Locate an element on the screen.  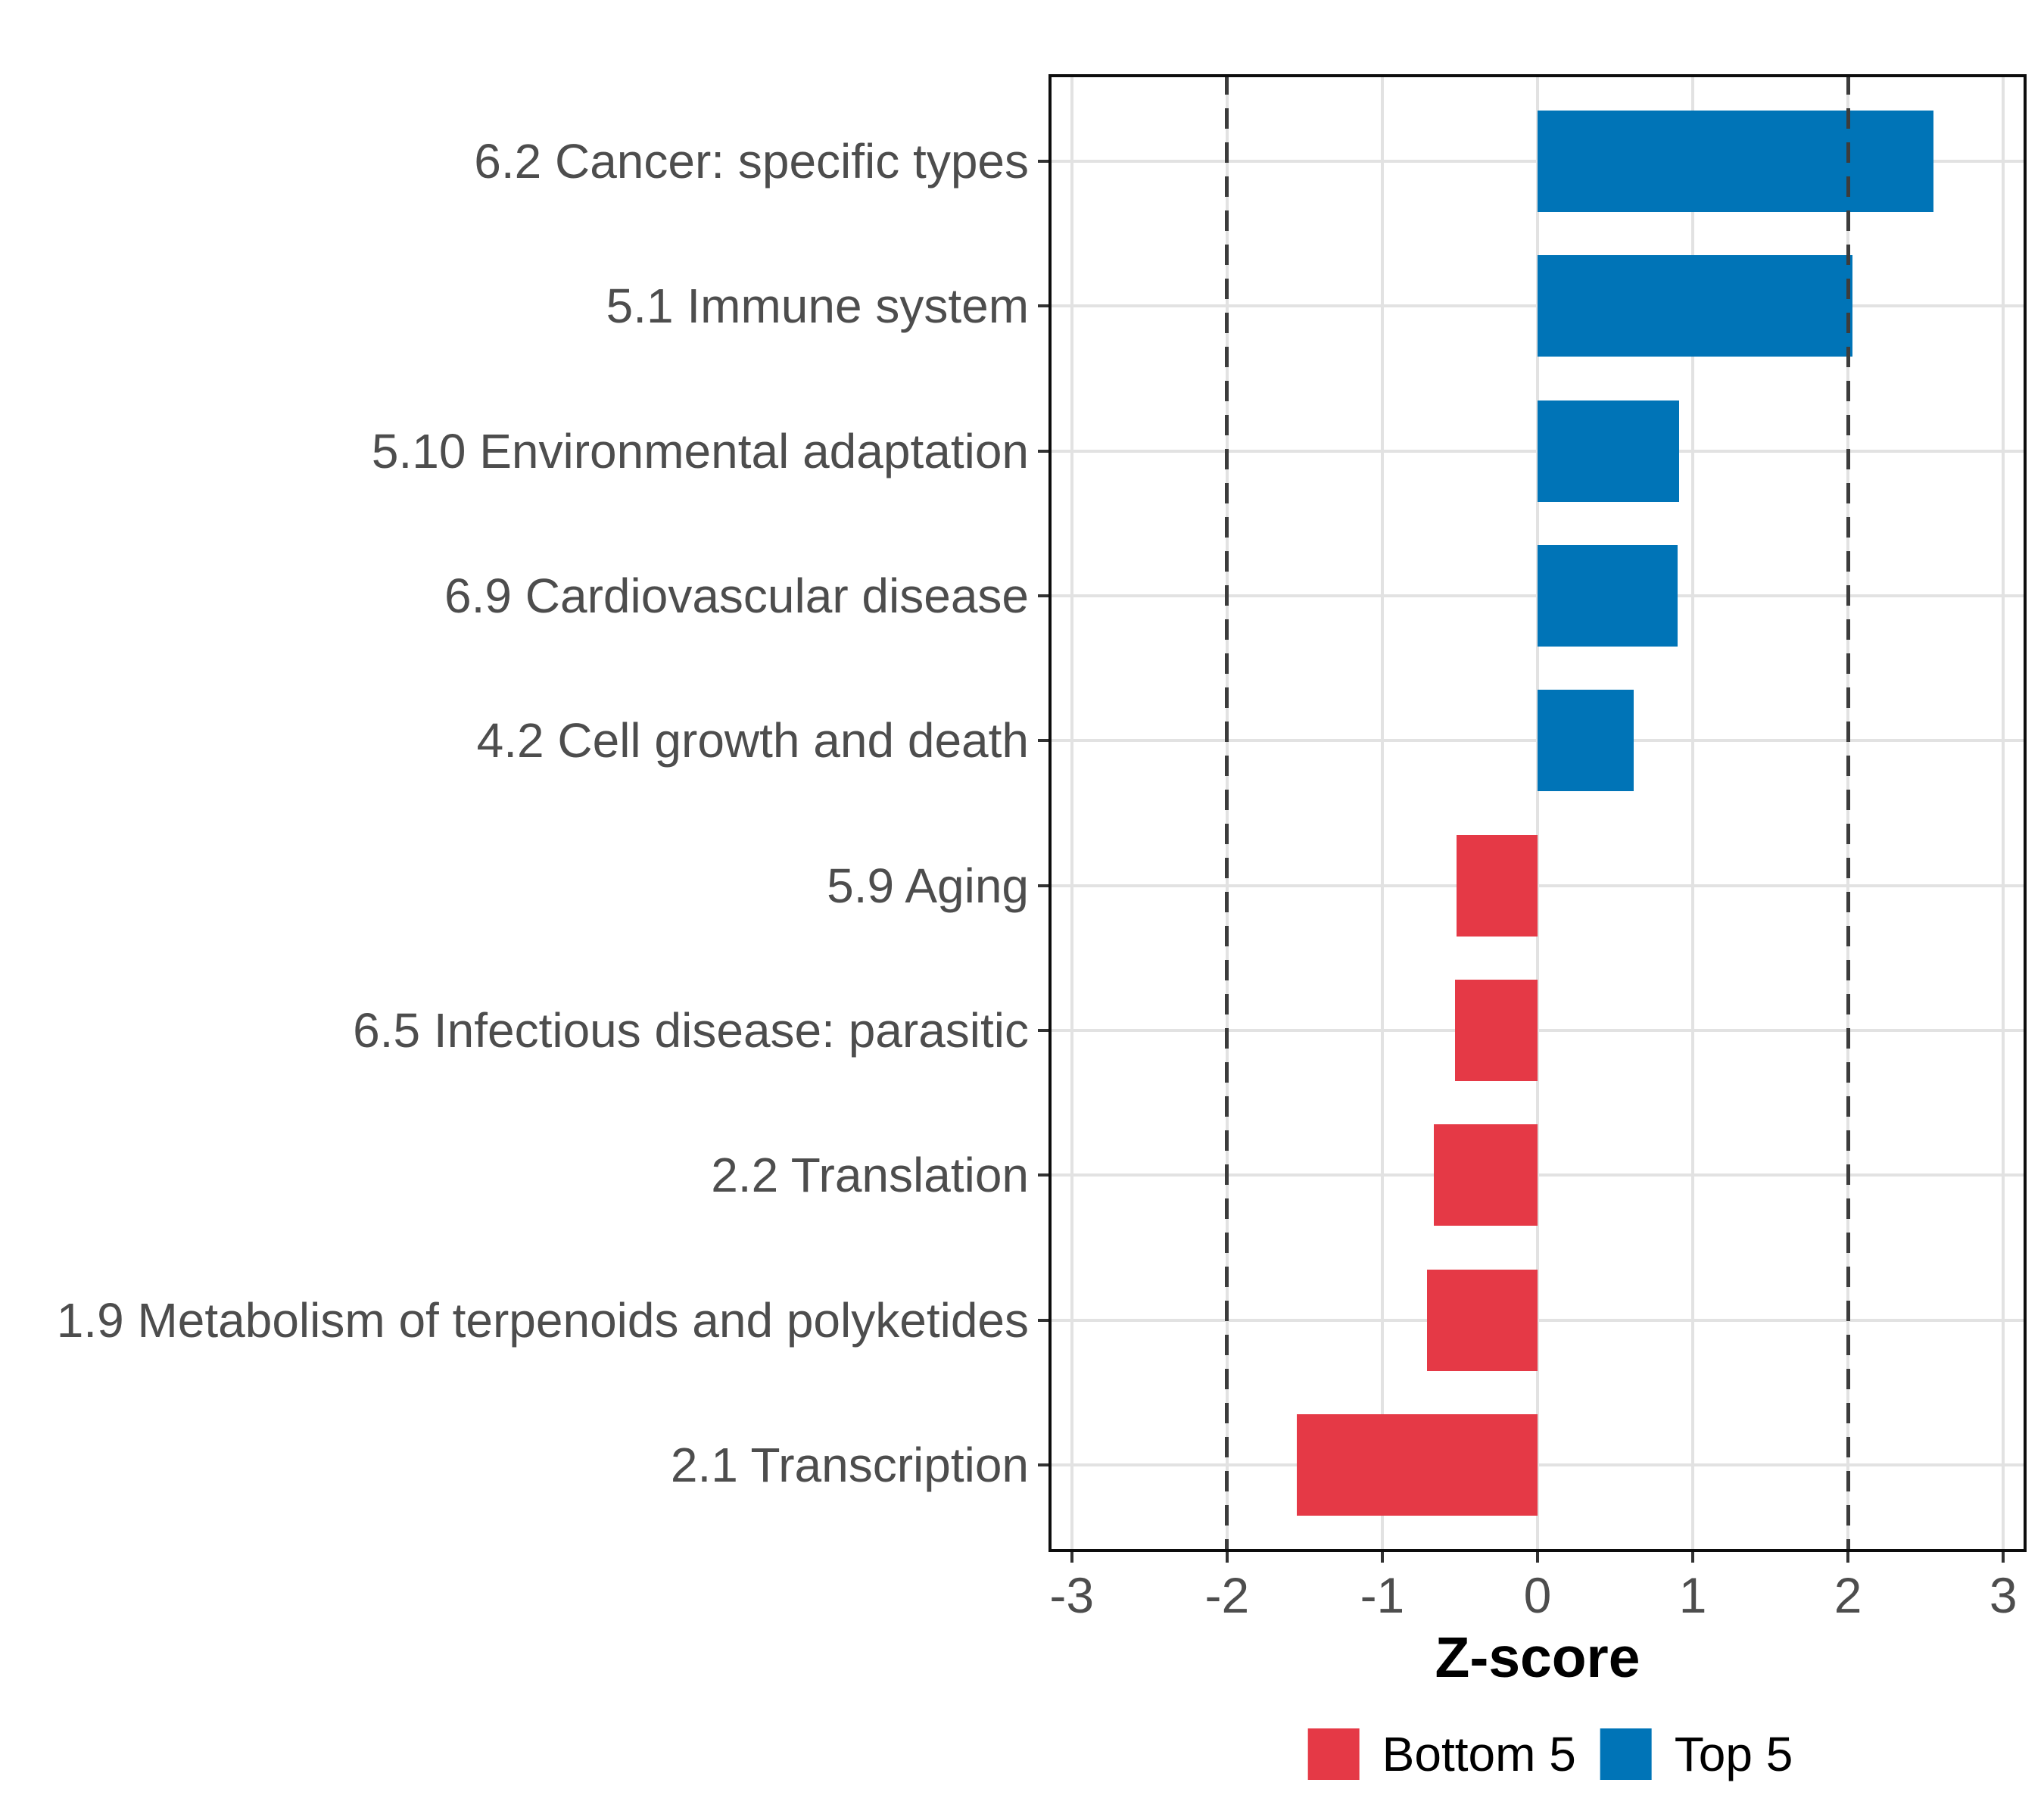
x-tick-label: 2 is located at coordinates (1848, 1595).